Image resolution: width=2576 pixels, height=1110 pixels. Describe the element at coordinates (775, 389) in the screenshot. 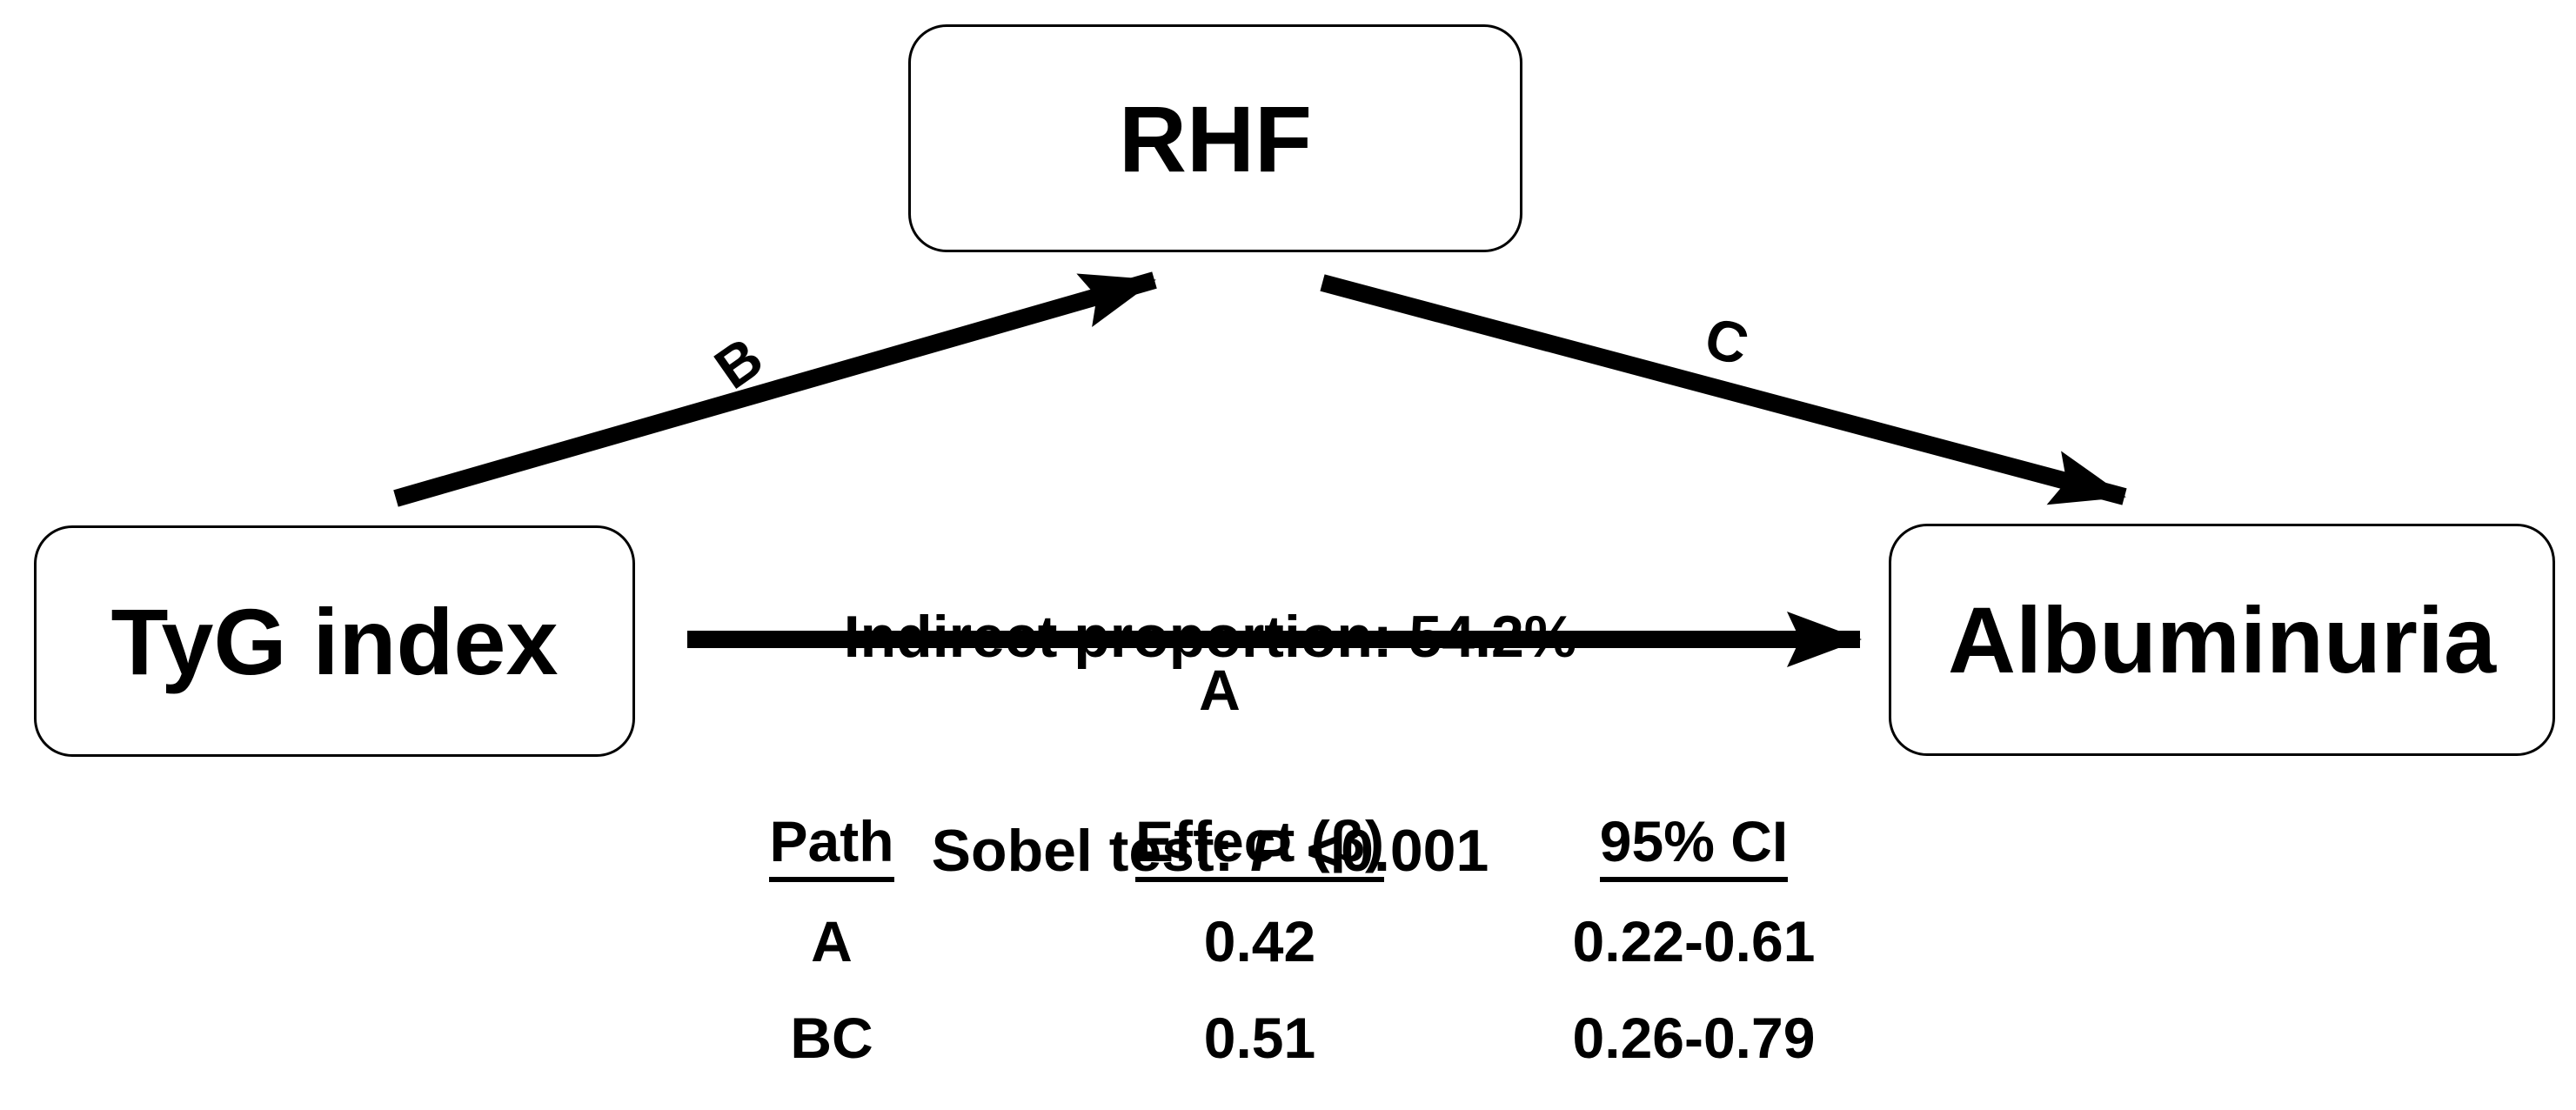

I see `path-b-arrow` at that location.